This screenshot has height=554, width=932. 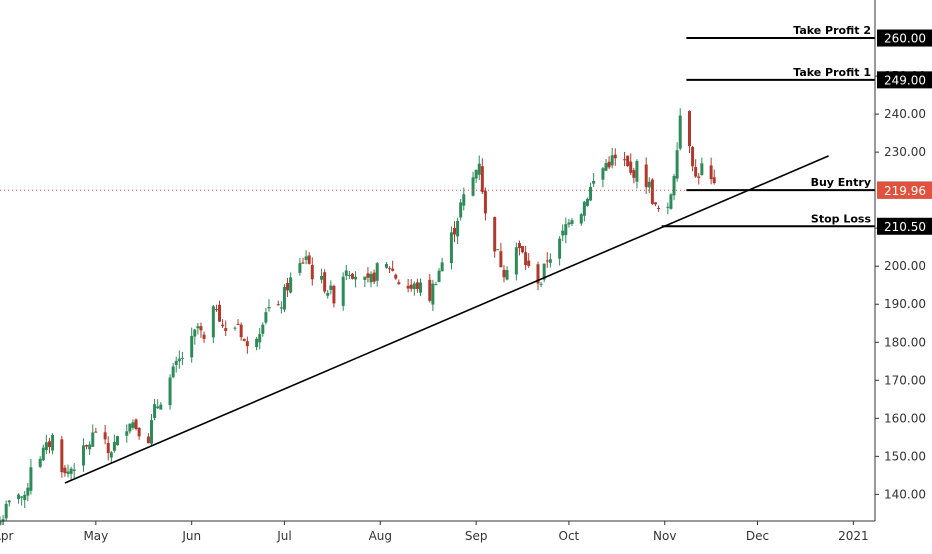 I want to click on stop-loss-price-tag, so click(x=904, y=226).